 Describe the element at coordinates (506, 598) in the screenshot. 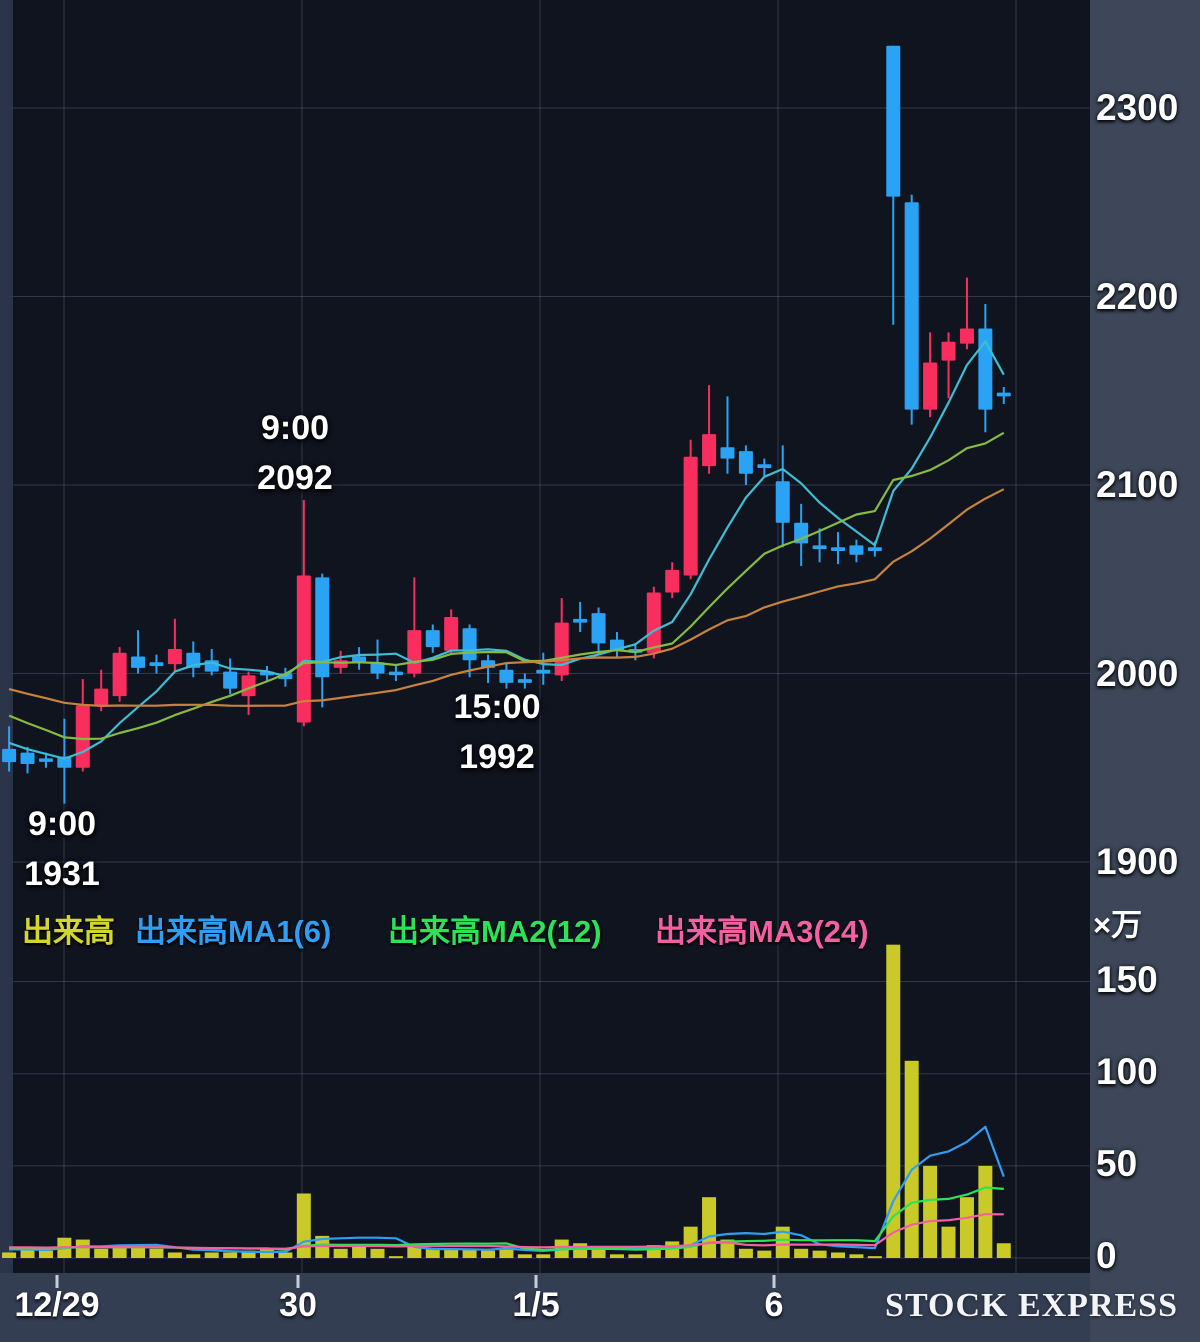

I see `price-ma3-line` at that location.